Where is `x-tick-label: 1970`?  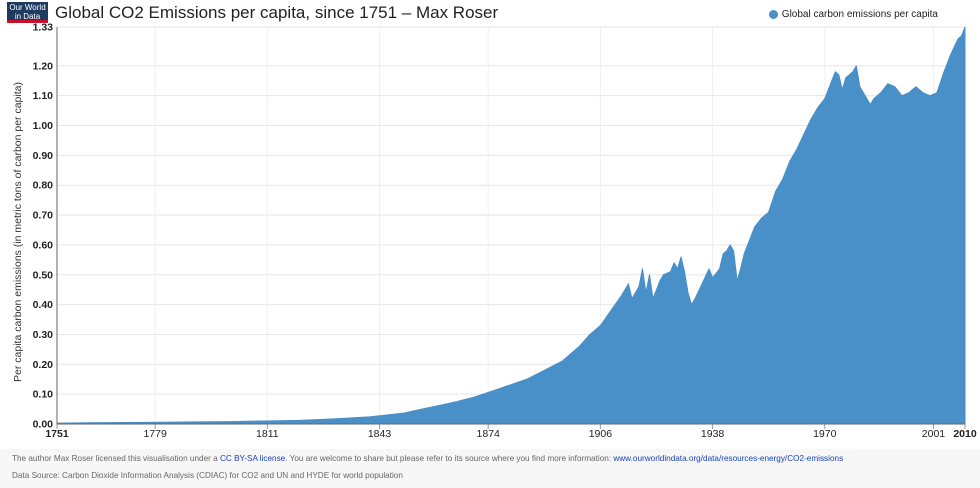 x-tick-label: 1970 is located at coordinates (825, 434).